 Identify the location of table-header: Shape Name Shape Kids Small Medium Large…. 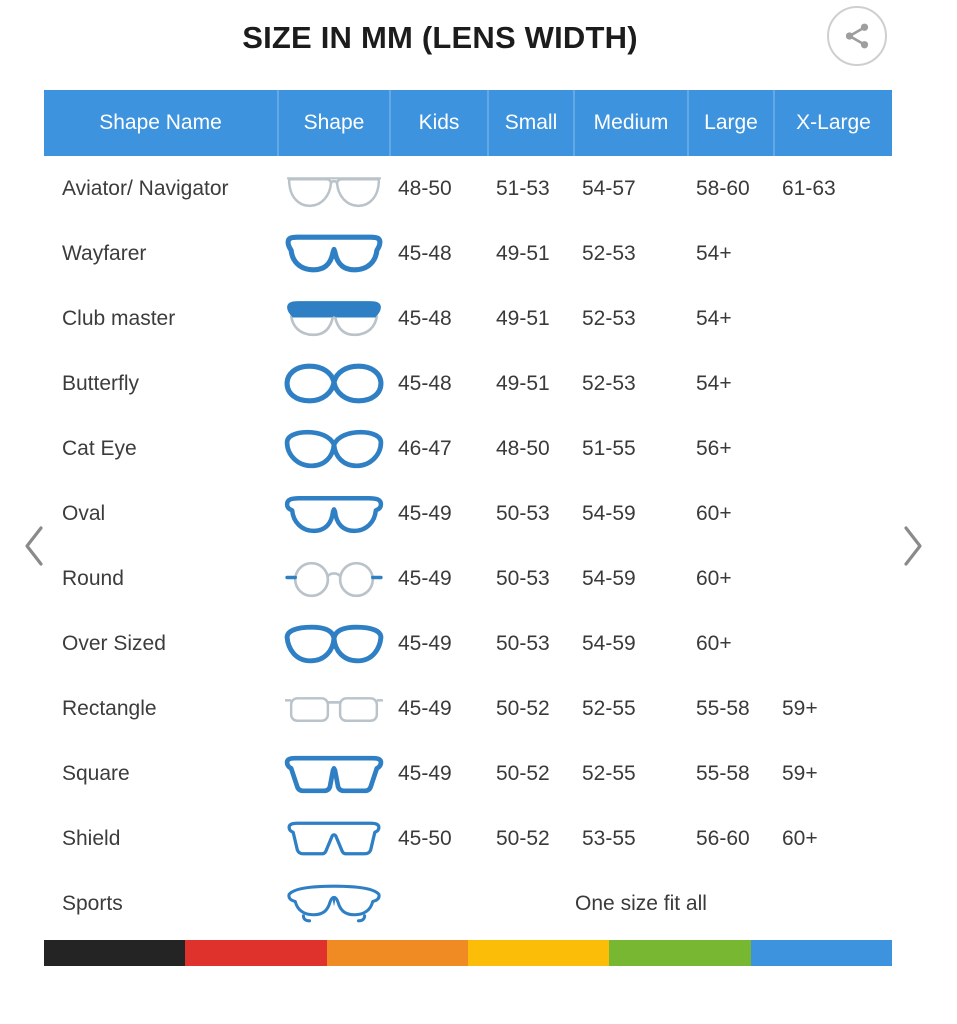
(468, 123).